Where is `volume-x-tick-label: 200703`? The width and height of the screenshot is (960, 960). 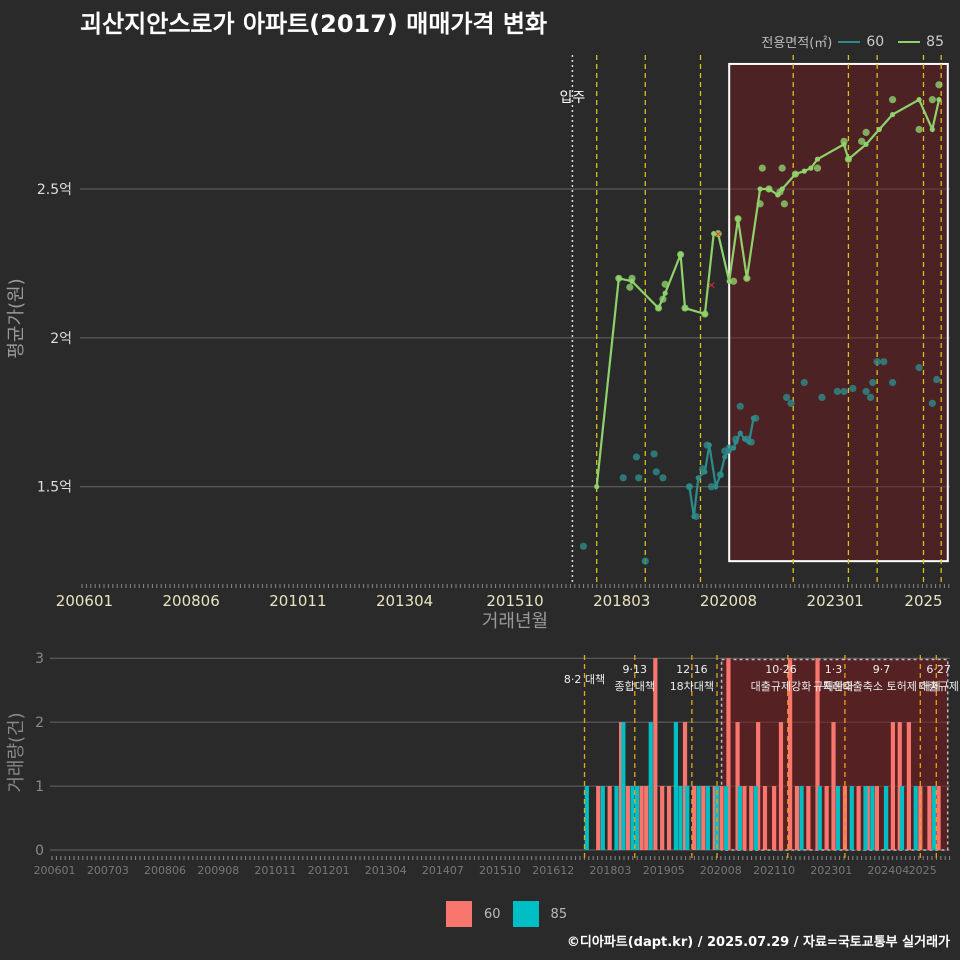
volume-x-tick-label: 200703 is located at coordinates (108, 870).